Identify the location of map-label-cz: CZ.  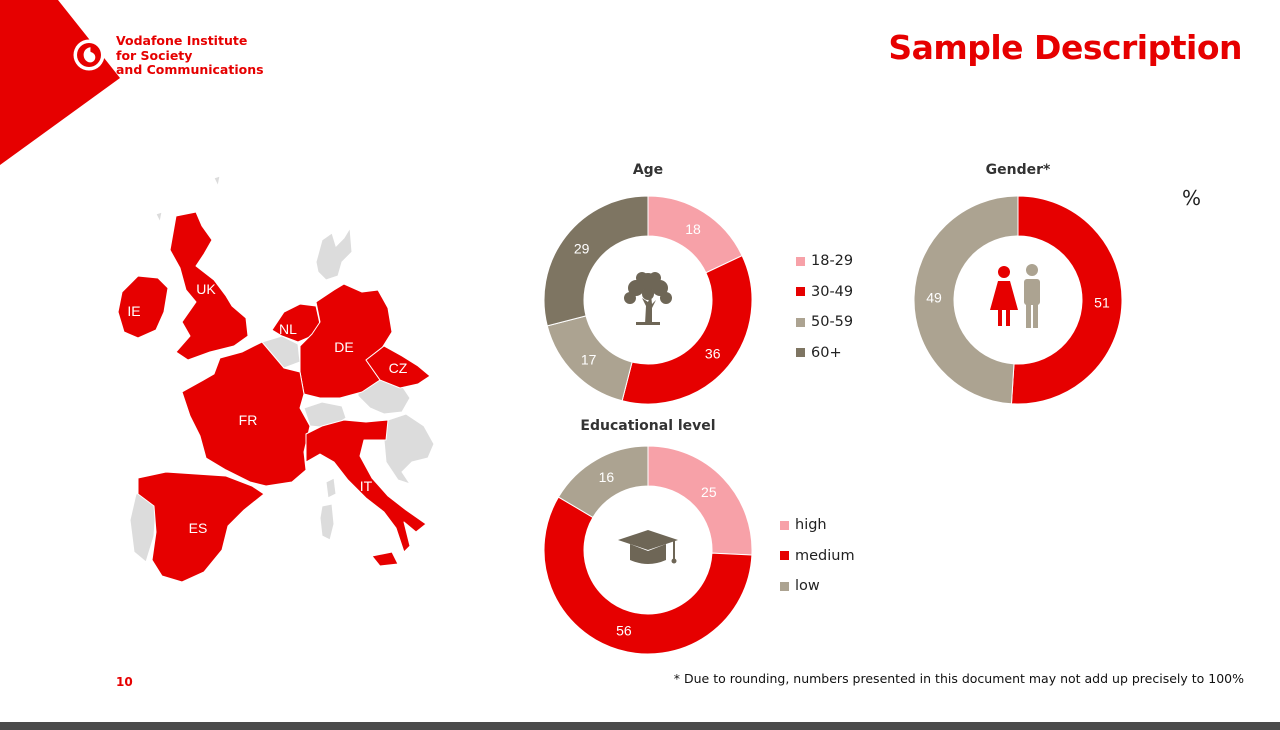
(398, 368).